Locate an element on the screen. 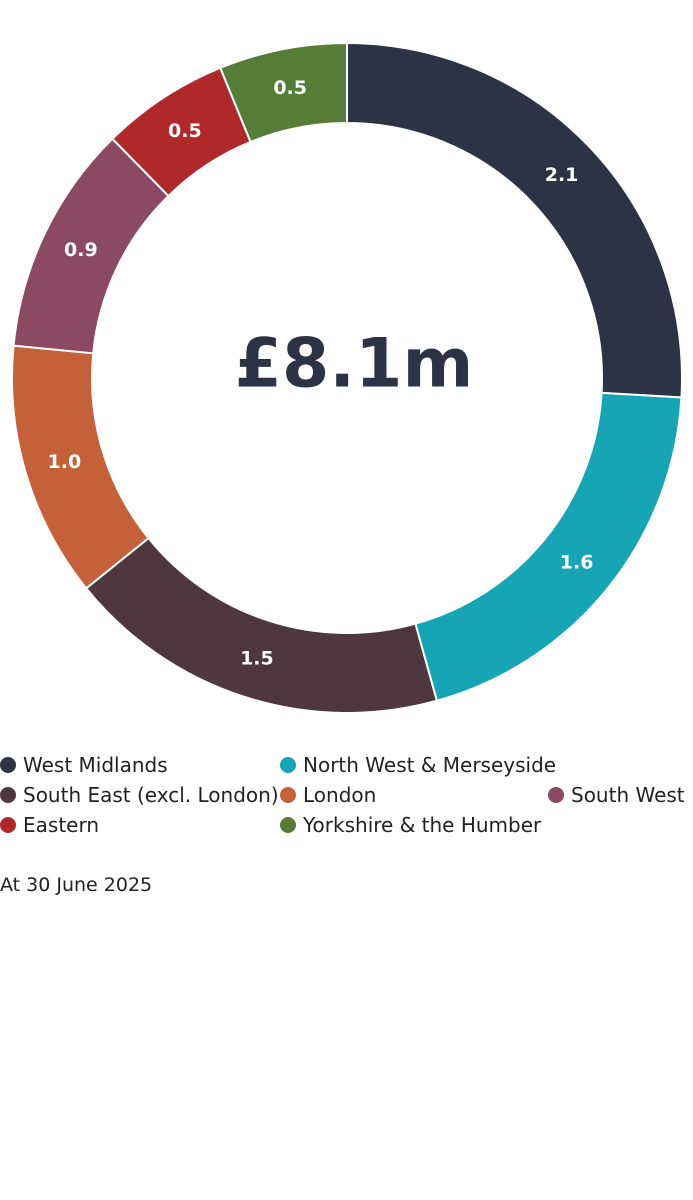 Image resolution: width=693 pixels, height=1200 pixels. legend-item: South West is located at coordinates (616, 795).